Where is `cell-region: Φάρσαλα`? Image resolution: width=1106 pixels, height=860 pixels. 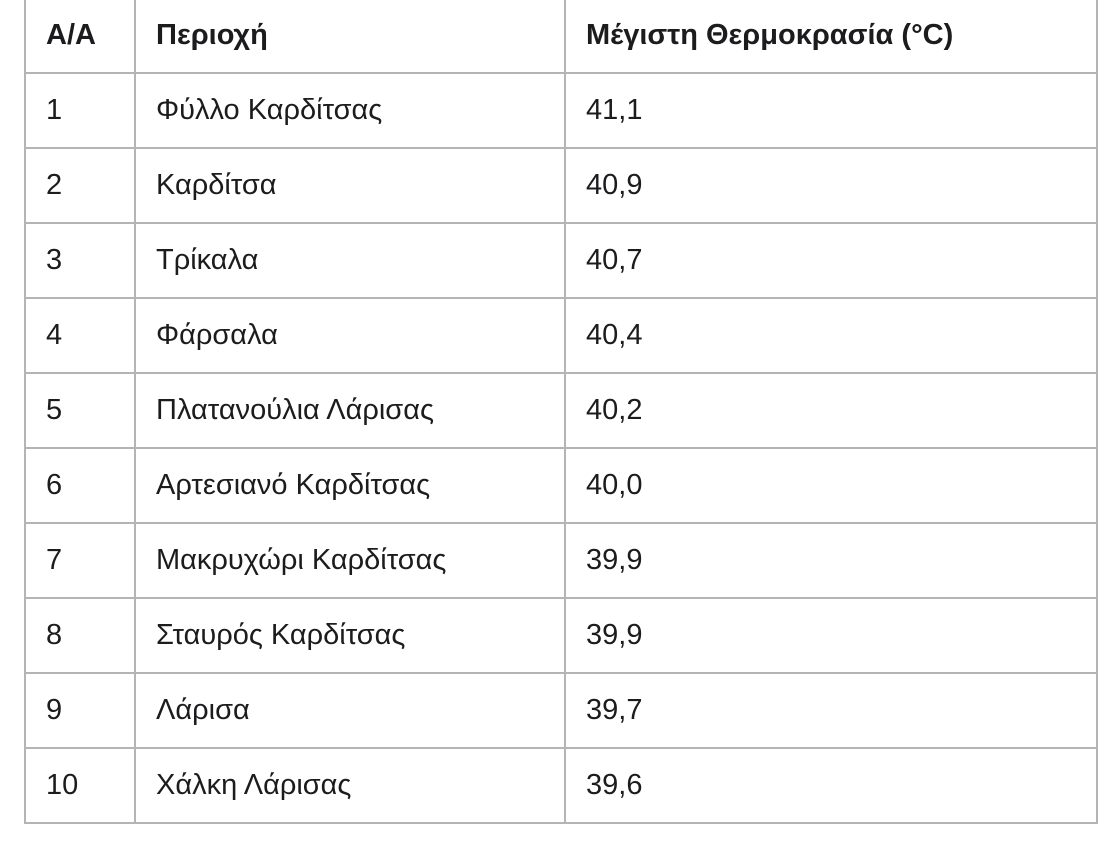 cell-region: Φάρσαλα is located at coordinates (350, 335).